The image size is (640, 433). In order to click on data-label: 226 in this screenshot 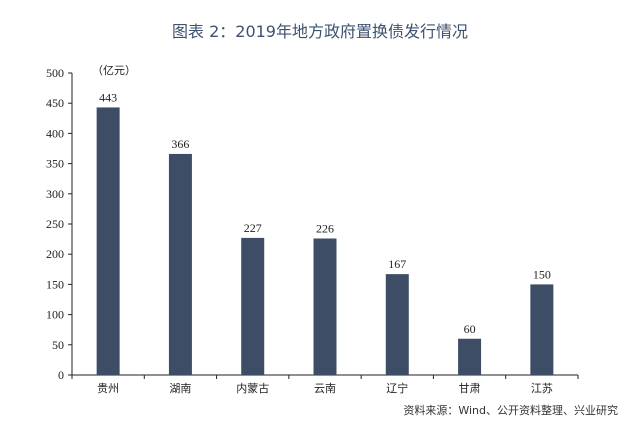, I will do `click(325, 228)`.